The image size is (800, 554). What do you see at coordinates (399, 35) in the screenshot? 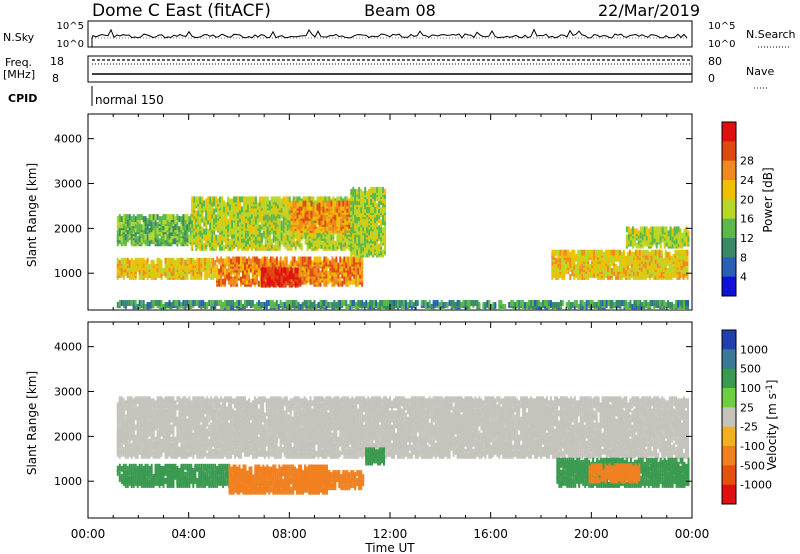
I see `nsky-panel: N.Sky 10^5 10^0 10^5 10^0 N.Search` at bounding box center [399, 35].